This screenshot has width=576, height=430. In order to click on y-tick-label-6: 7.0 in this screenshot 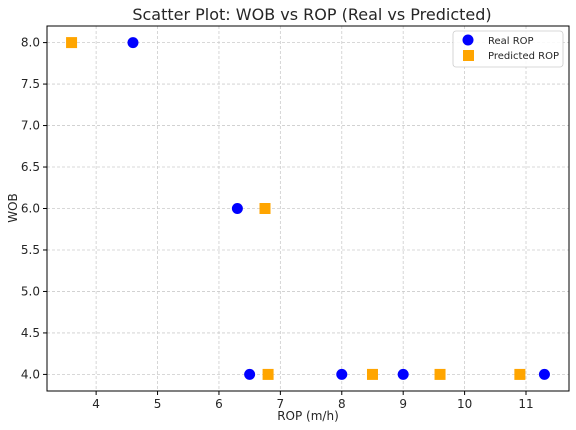, I will do `click(30, 126)`.